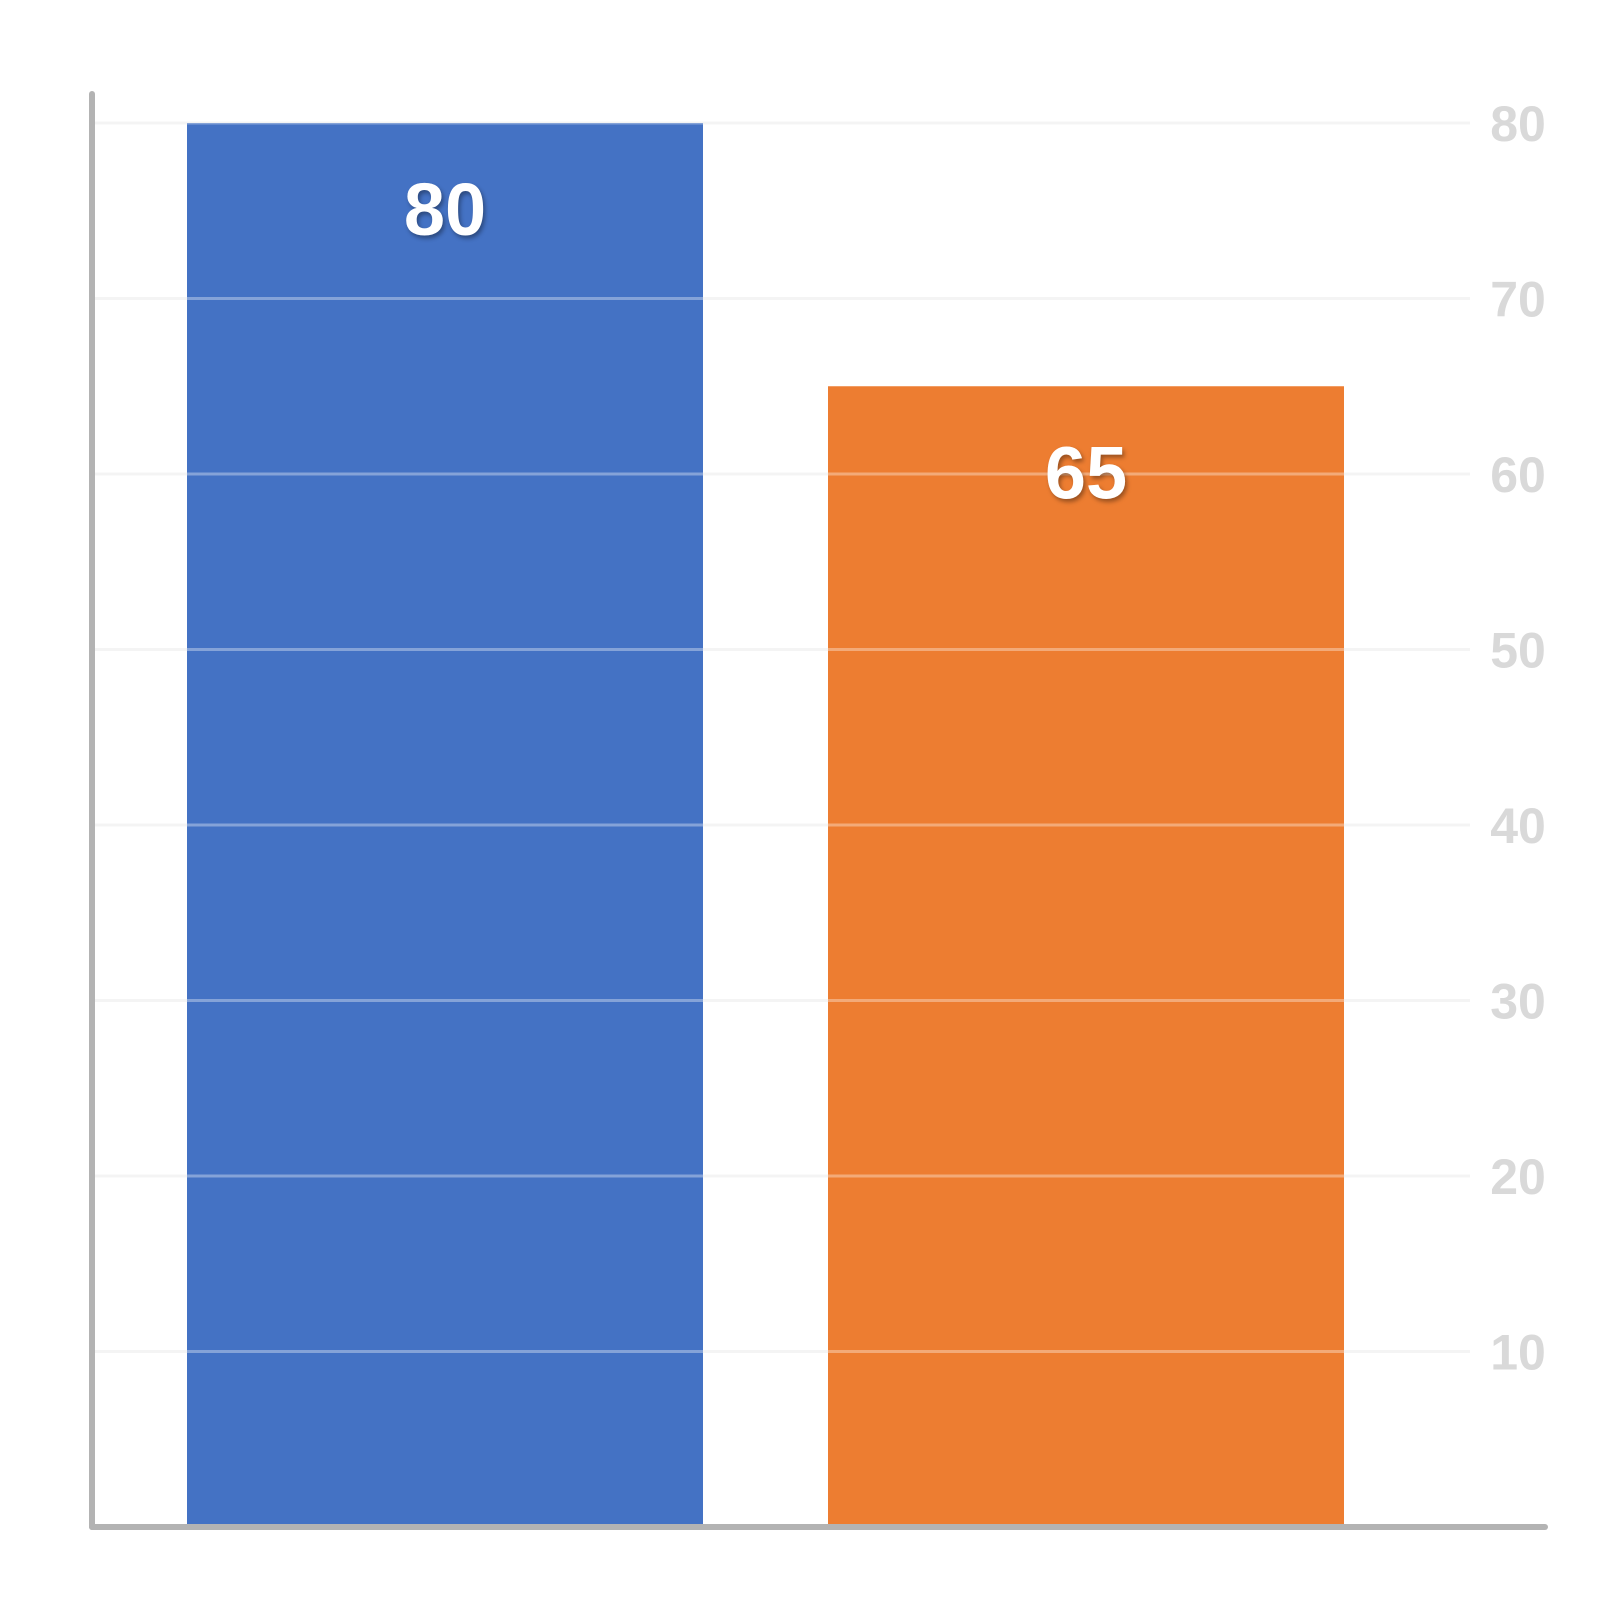 Image resolution: width=1600 pixels, height=1600 pixels. I want to click on y-axis-tick-labels: 10 20 30 40 50 60 70 80, so click(1518, 738).